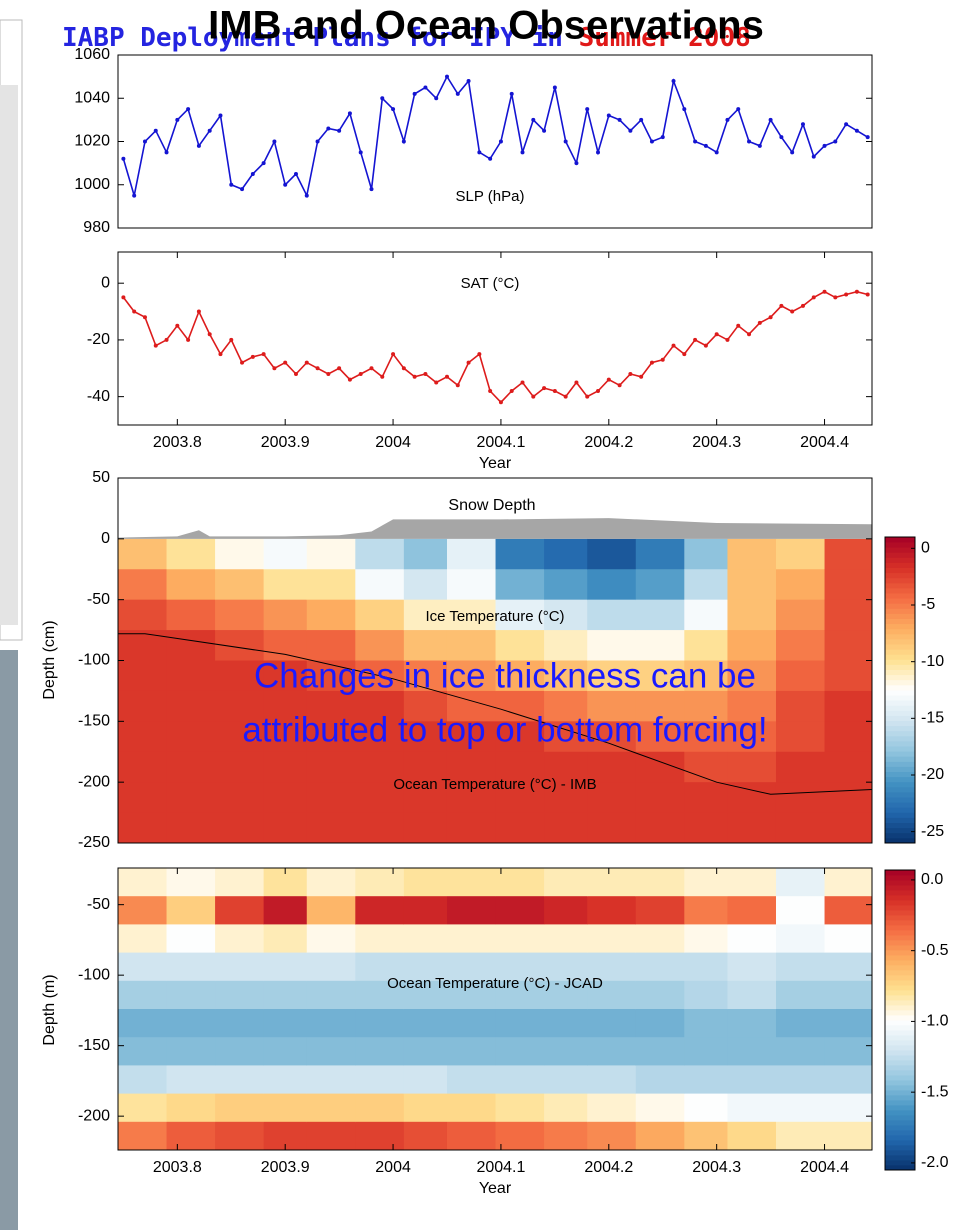 This screenshot has height=1230, width=972. I want to click on slide-heading-highlight: Summer 2008, so click(665, 38).